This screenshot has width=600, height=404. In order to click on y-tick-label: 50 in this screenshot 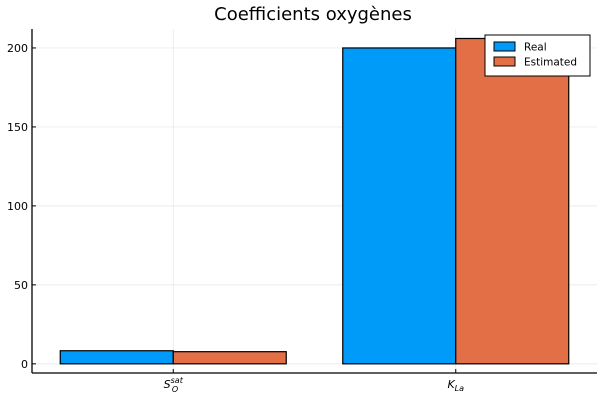, I will do `click(21, 285)`.